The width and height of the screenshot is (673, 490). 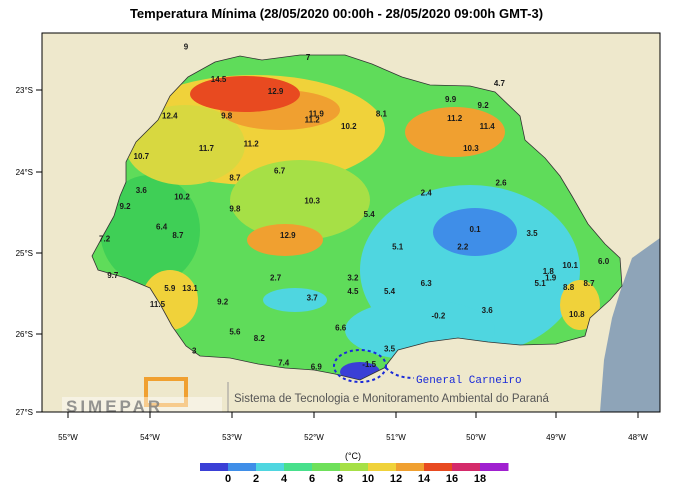 I want to click on lon-label-55: 55°W, so click(x=68, y=437).